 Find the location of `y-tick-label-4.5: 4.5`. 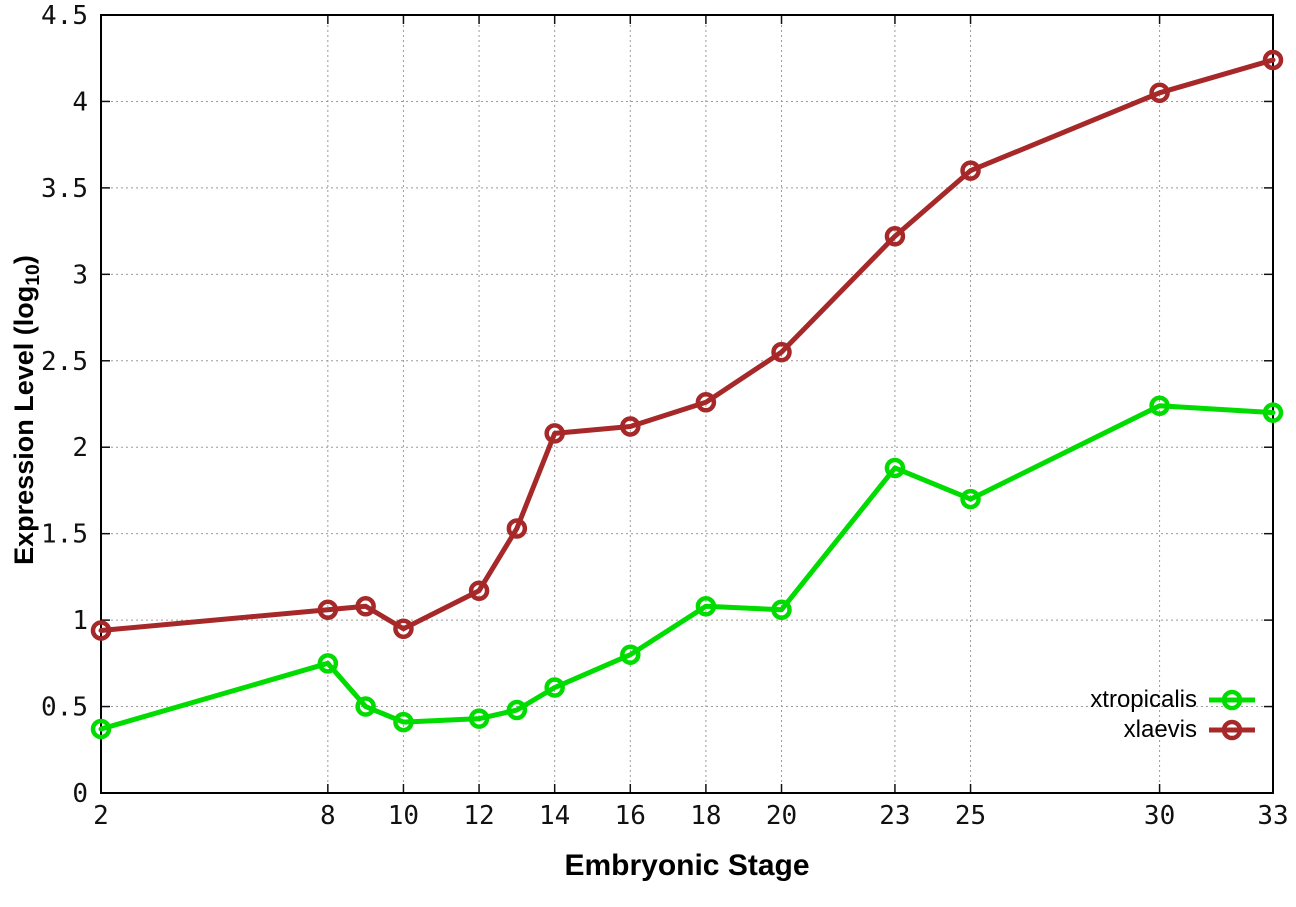

y-tick-label-4.5: 4.5 is located at coordinates (64, 16).